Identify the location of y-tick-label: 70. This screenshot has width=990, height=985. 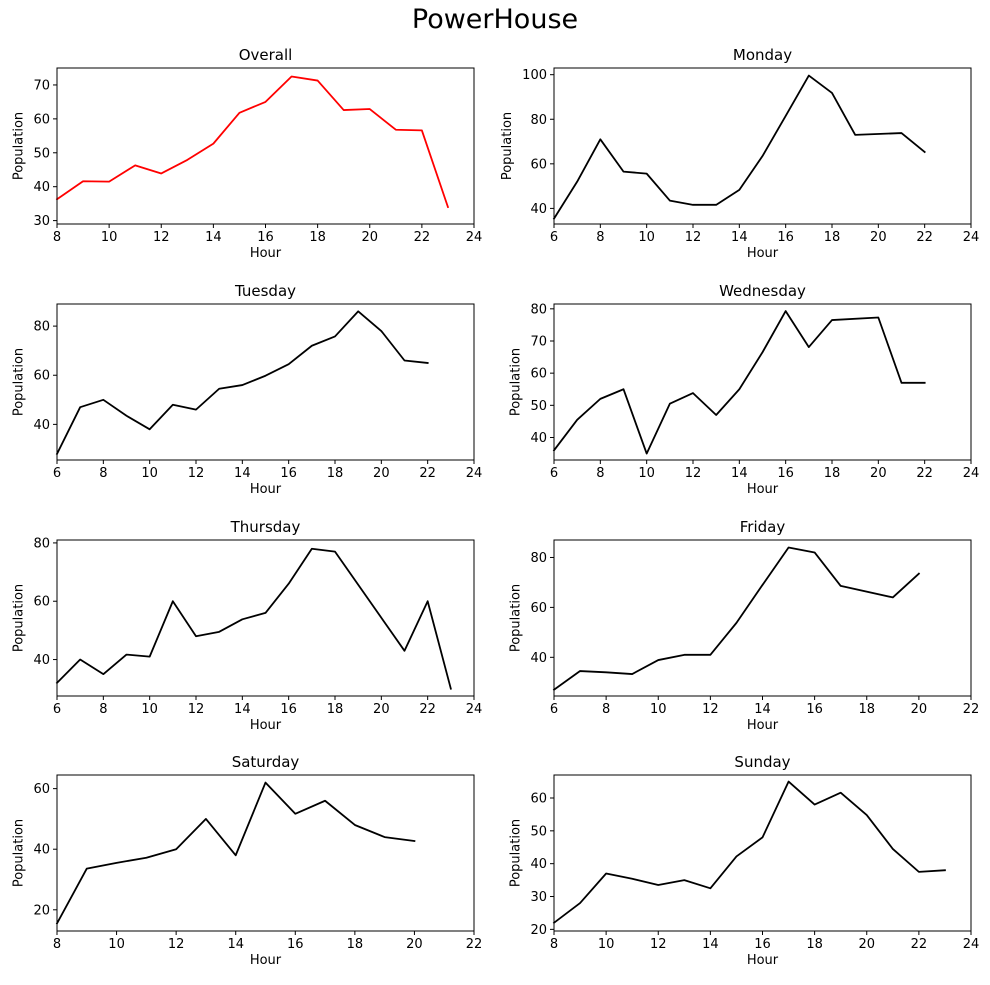
(538, 341).